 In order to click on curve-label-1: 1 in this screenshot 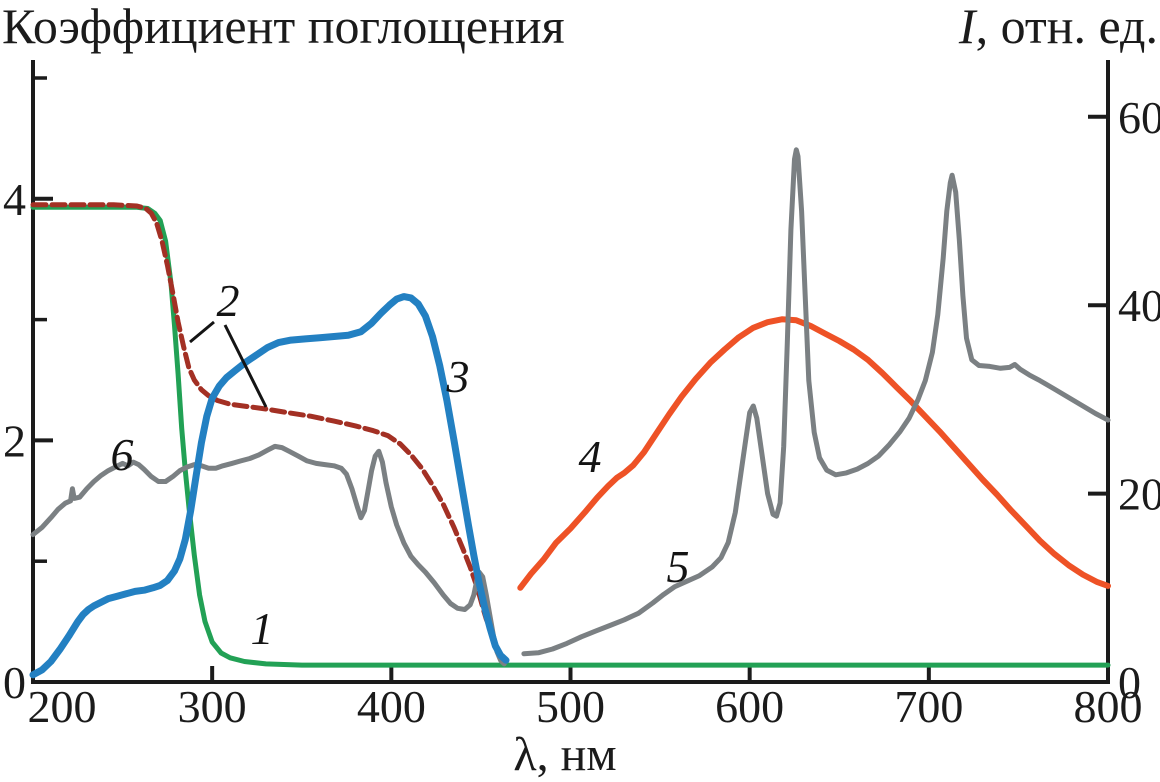, I will do `click(262, 628)`.